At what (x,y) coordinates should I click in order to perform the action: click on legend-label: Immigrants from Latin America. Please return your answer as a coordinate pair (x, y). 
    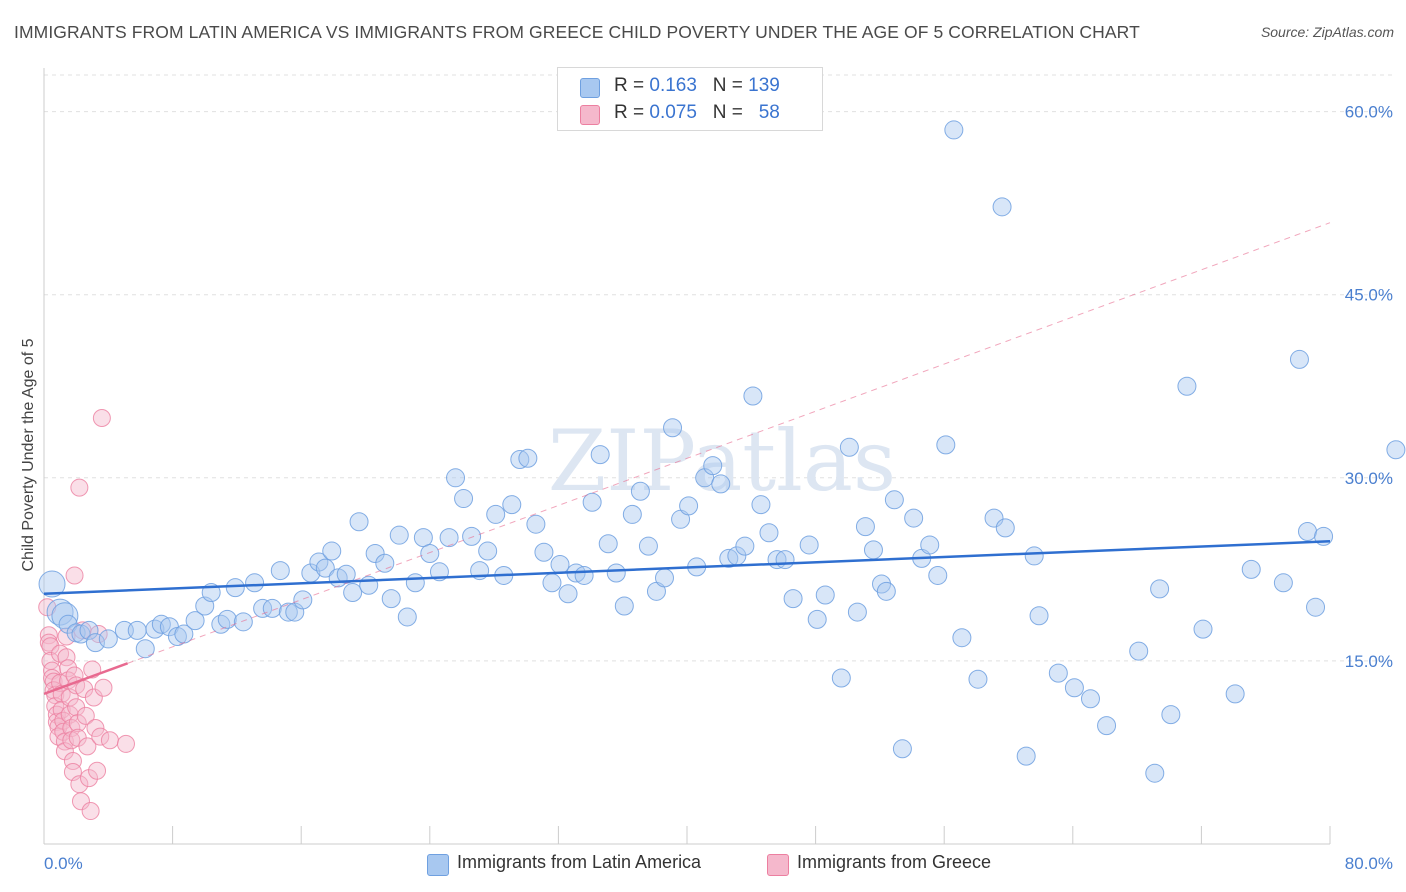
    Looking at the image, I should click on (579, 862).